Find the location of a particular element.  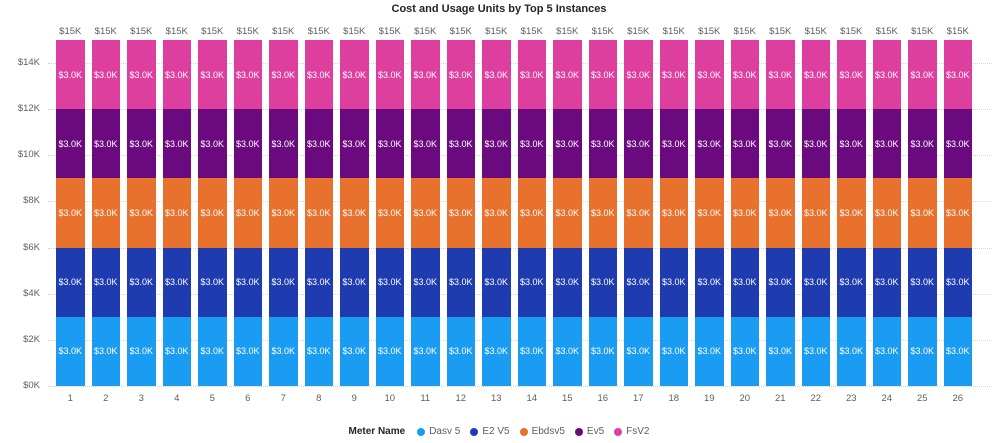

legend-item-e2-v5: E2 V5 is located at coordinates (490, 431).